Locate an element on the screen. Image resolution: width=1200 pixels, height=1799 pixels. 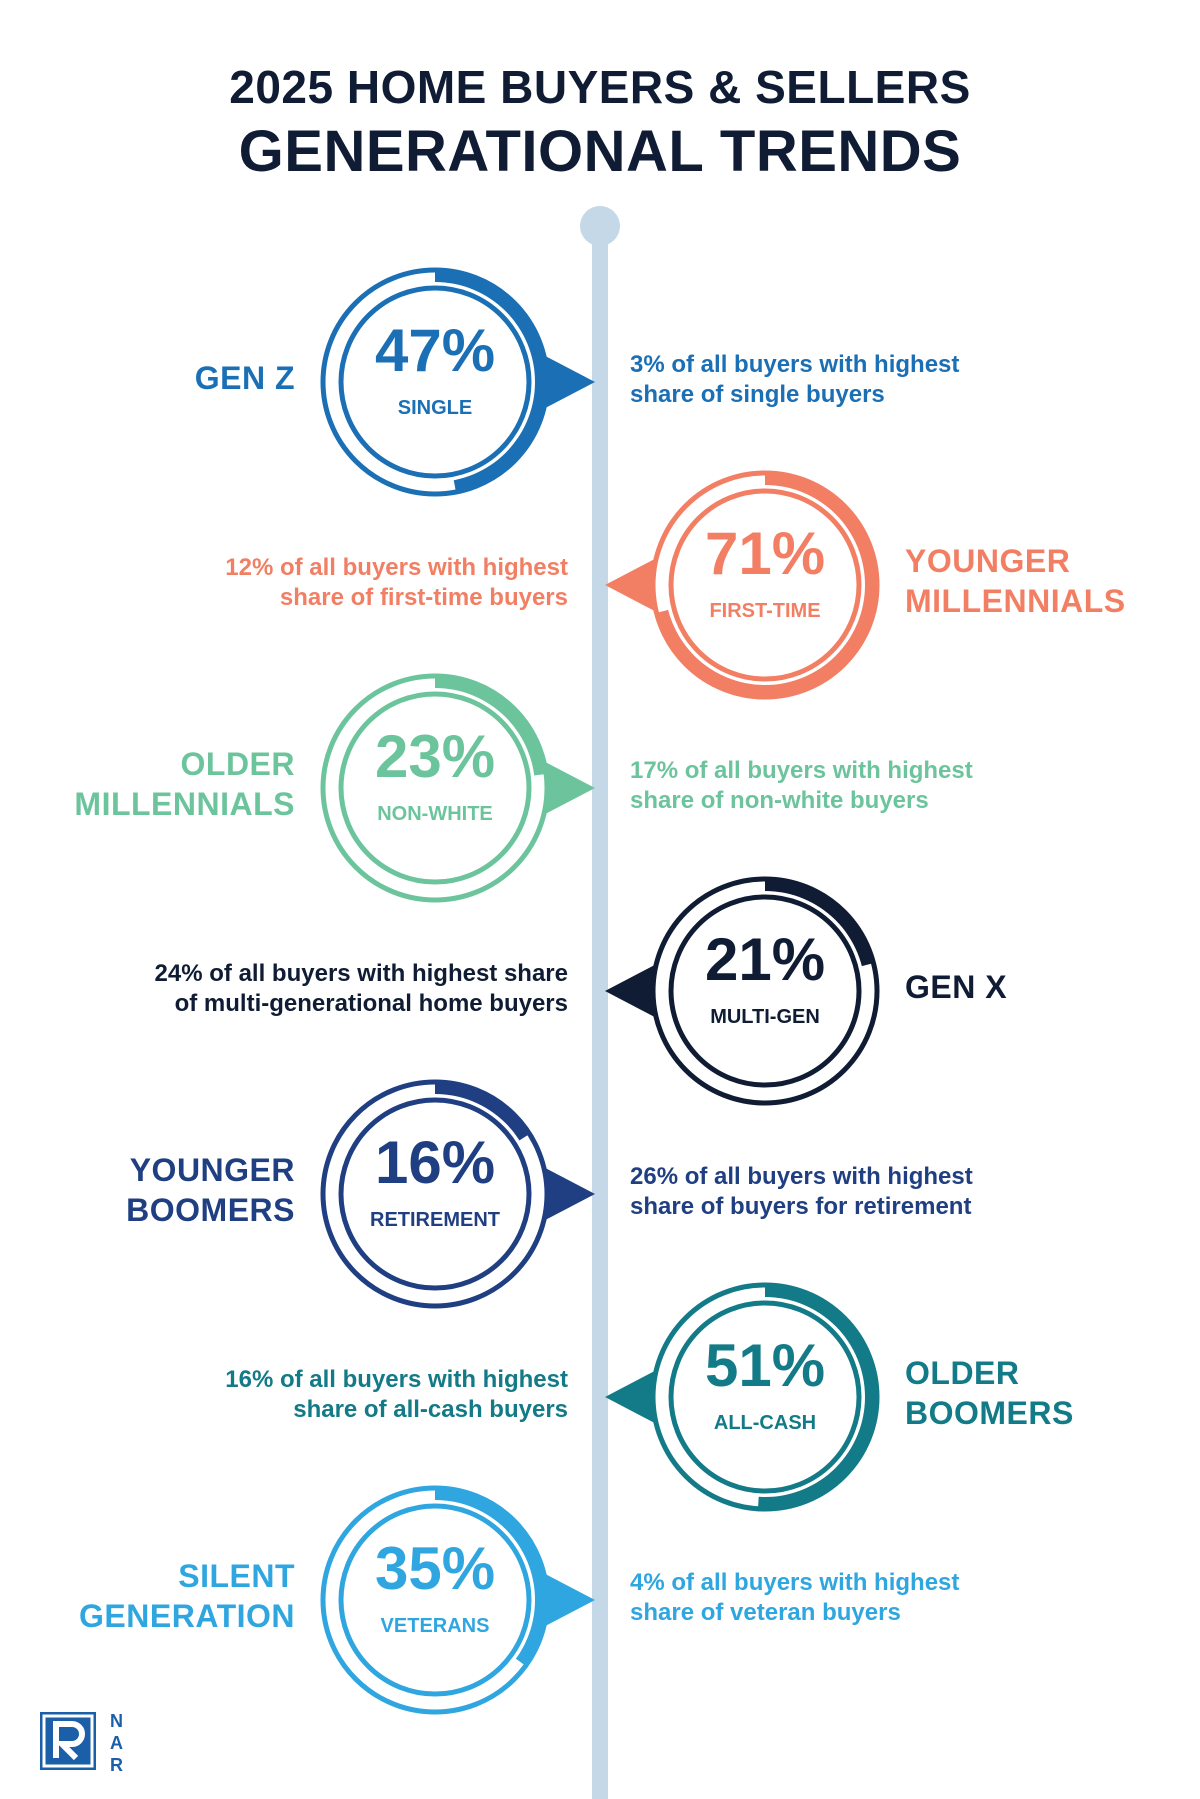
metric-label: SINGLE is located at coordinates (435, 408).